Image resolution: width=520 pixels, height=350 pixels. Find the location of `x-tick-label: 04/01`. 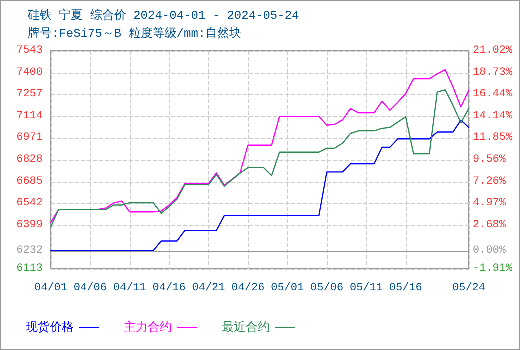

x-tick-label: 04/01 is located at coordinates (51, 288).